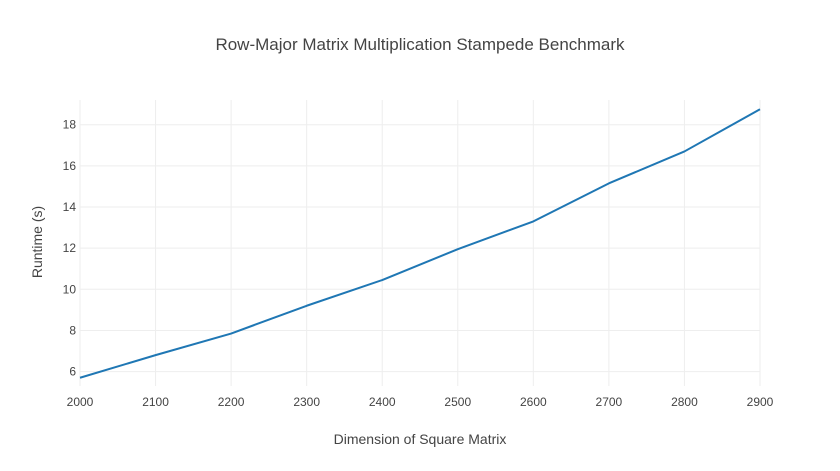 This screenshot has height=471, width=840. I want to click on x-tick-label: 2600, so click(533, 402).